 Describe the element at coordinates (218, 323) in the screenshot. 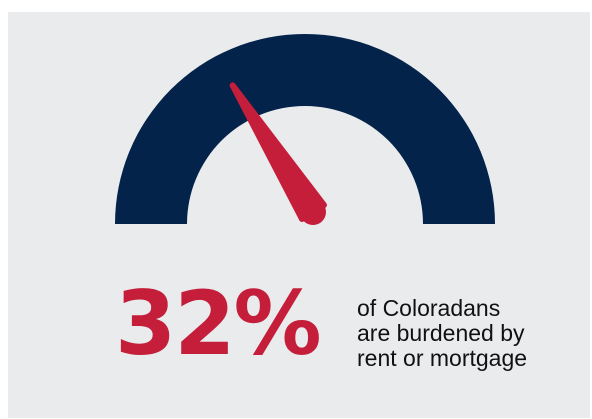

I see `stat-value: 32%` at that location.